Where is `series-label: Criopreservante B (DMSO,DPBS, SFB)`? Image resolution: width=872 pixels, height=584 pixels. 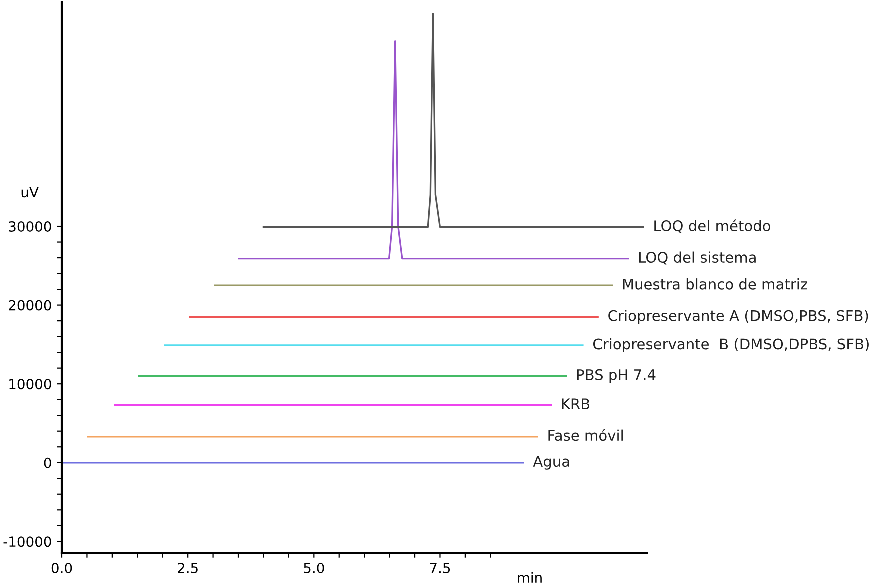 series-label: Criopreservante B (DMSO,DPBS, SFB) is located at coordinates (731, 345).